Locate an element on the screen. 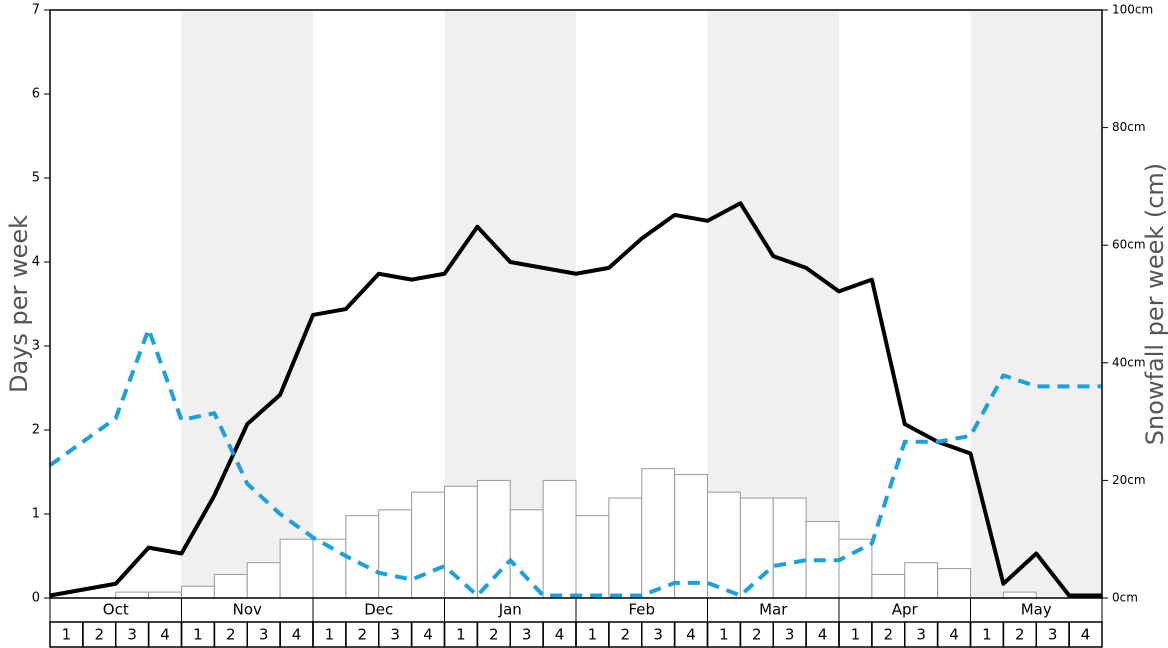 The height and width of the screenshot is (648, 1168). y2-tick-label: 20cm is located at coordinates (1129, 480).